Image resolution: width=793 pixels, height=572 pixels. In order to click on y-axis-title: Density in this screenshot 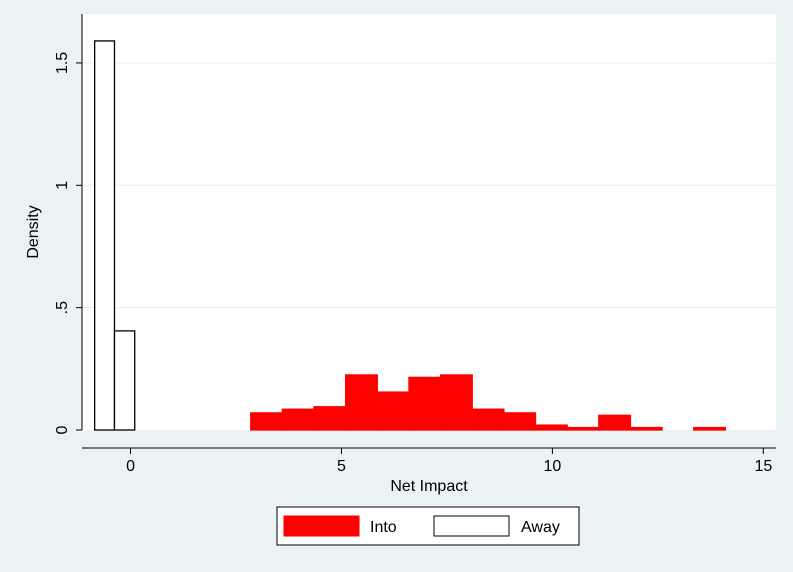, I will do `click(33, 231)`.